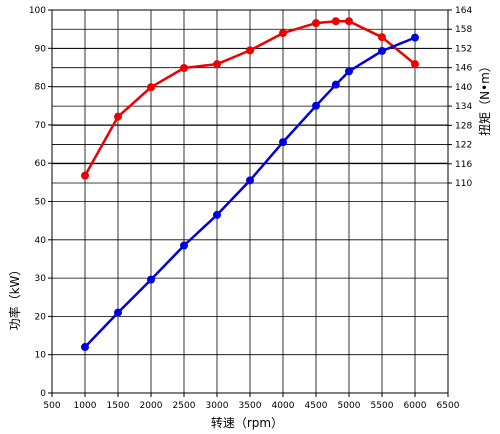 The width and height of the screenshot is (500, 434). Describe the element at coordinates (460, 97) in the screenshot. I see `torque-axis-ticks: 110 116 122 128 134 140 146 152 158 164` at that location.